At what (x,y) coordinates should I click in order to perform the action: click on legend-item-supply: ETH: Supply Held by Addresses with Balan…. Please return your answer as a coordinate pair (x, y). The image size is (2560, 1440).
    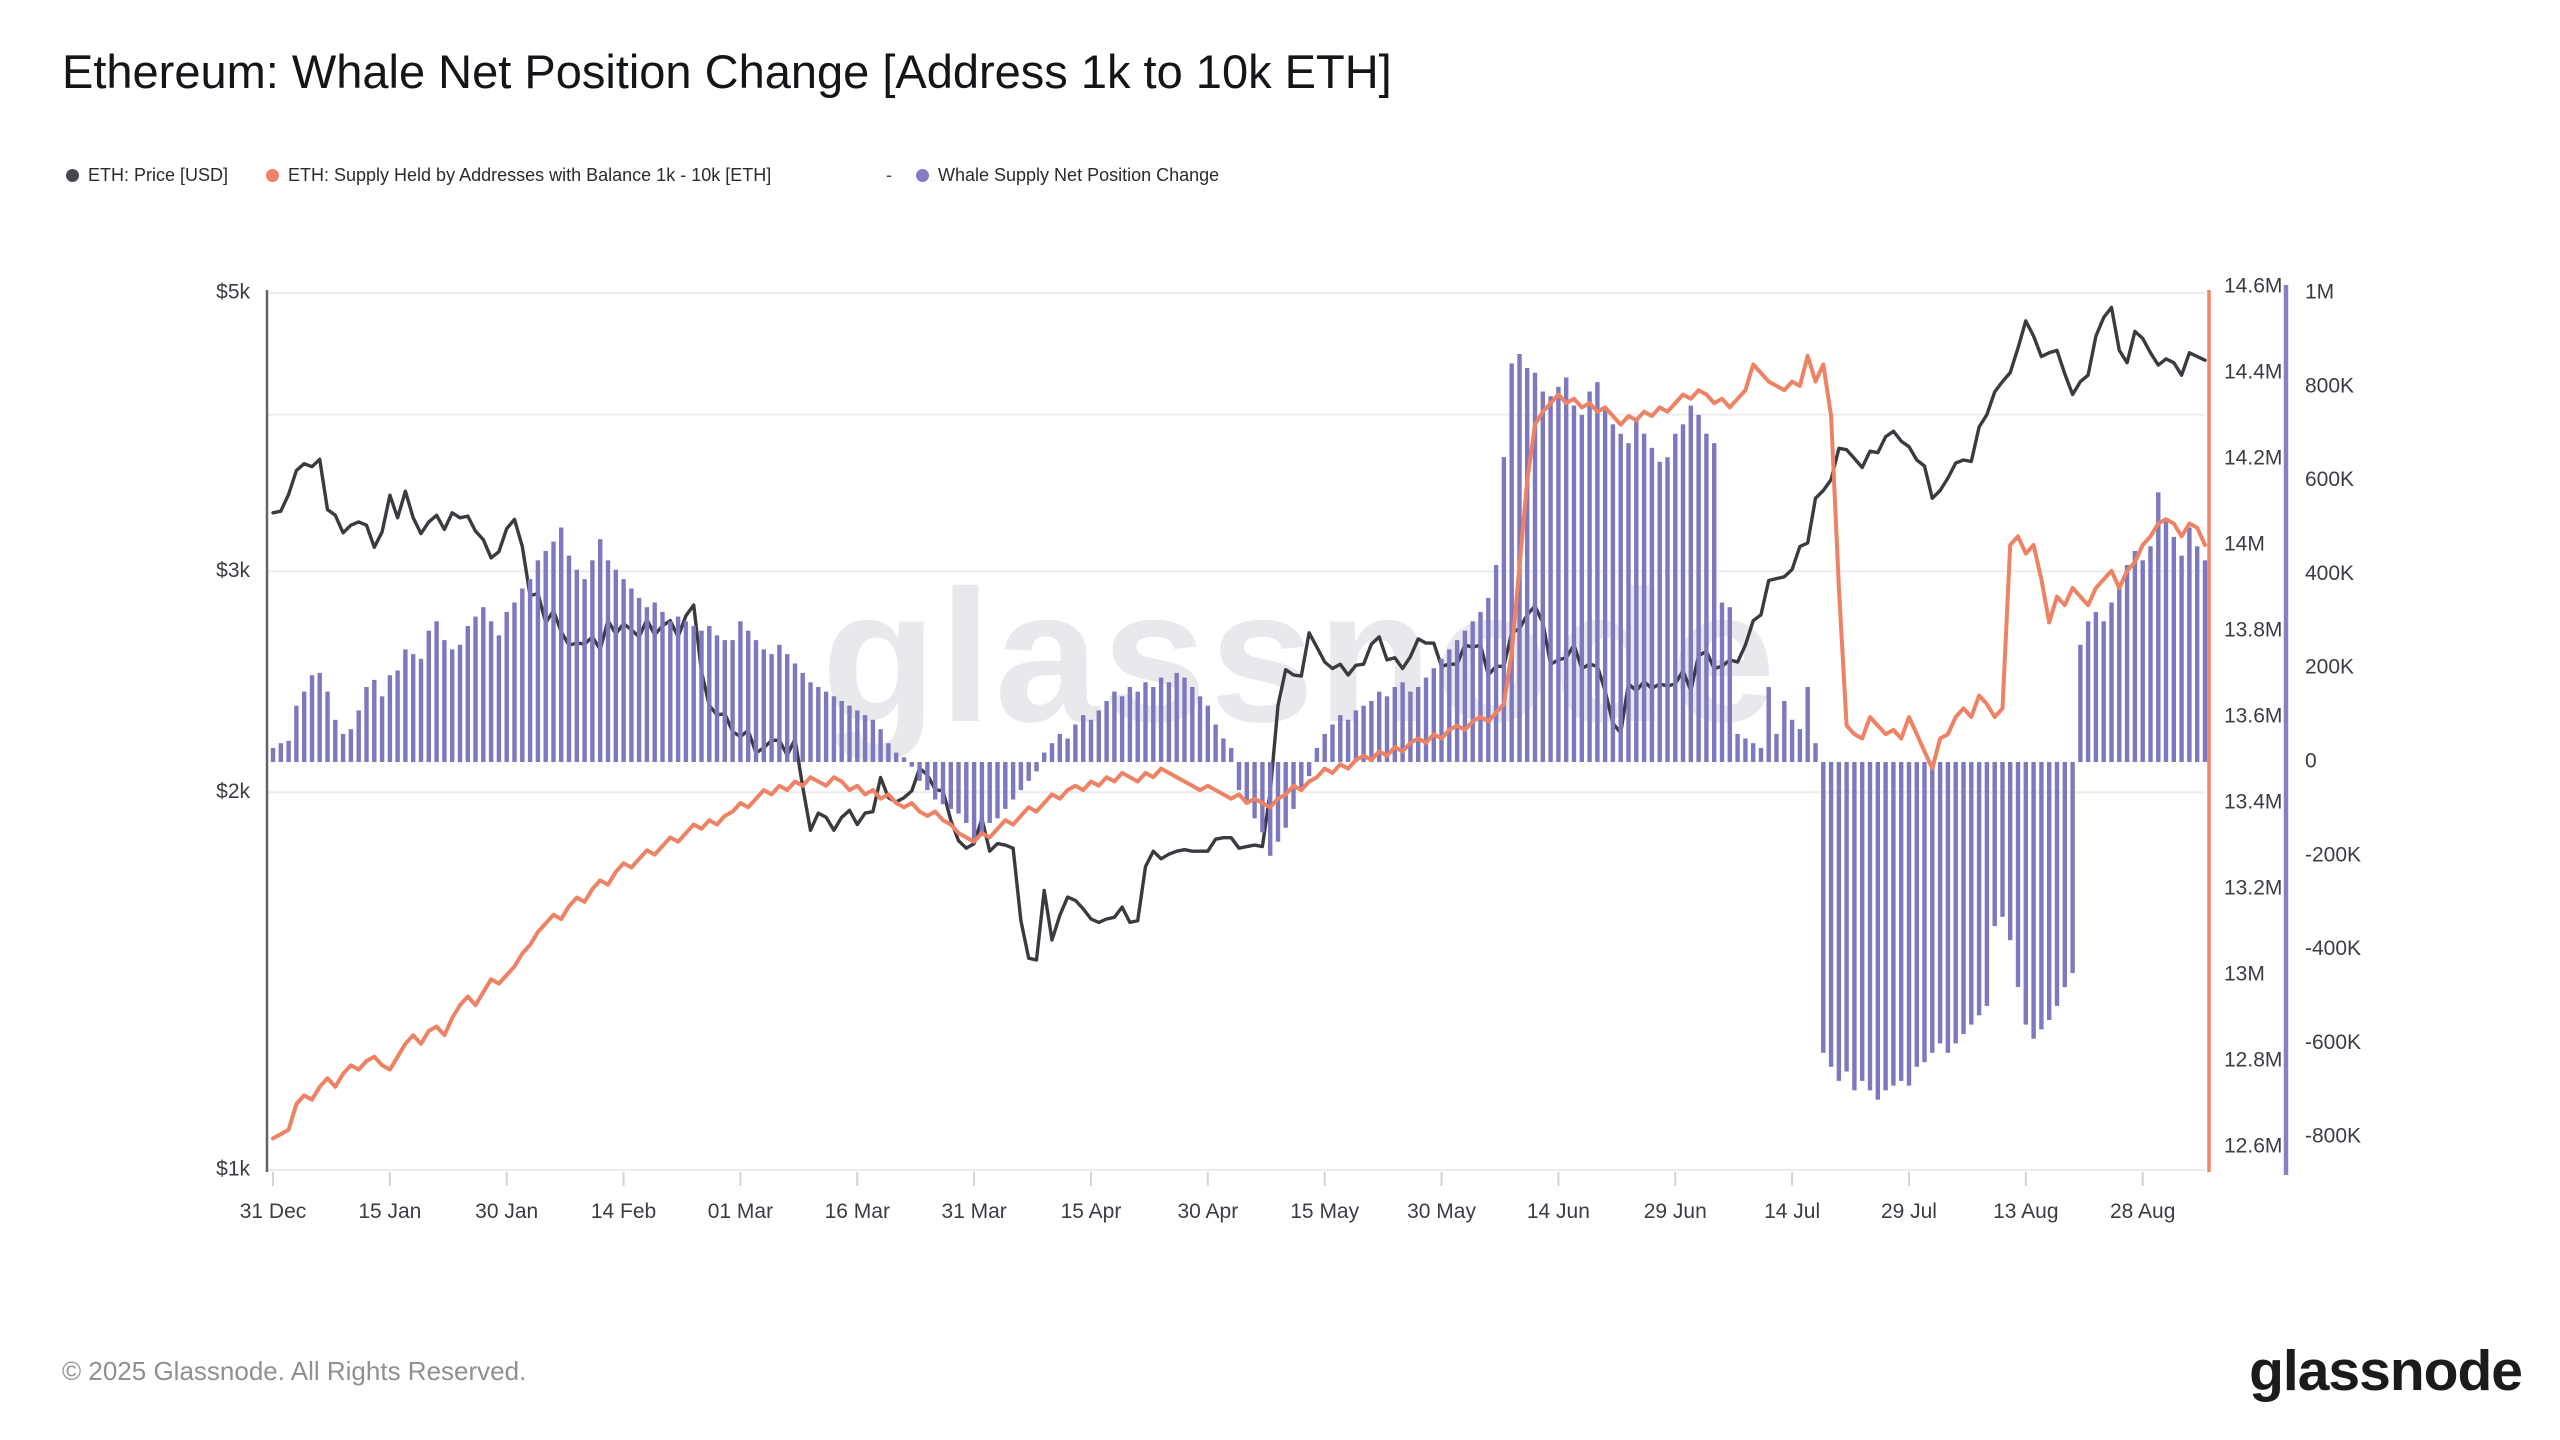
    Looking at the image, I should click on (518, 175).